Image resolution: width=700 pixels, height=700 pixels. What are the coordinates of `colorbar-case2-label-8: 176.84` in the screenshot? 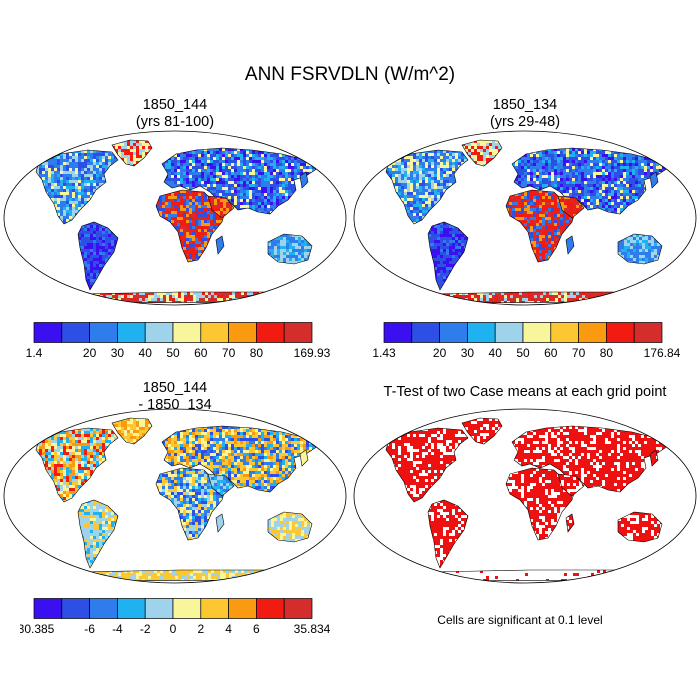 It's located at (662, 353).